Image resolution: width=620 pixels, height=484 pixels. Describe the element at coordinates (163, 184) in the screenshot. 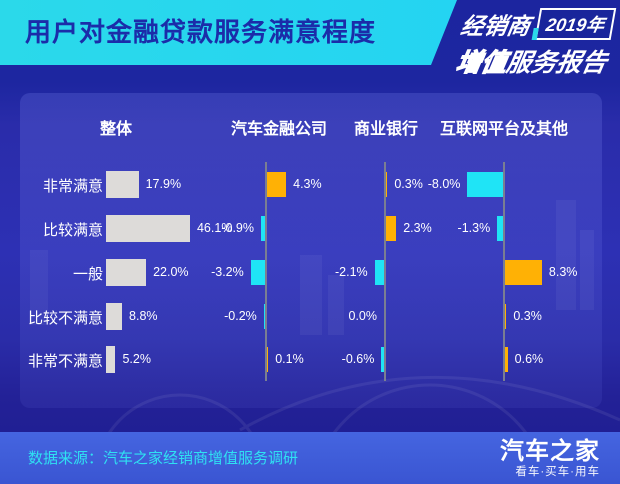

I see `overall-value: 17.9%` at that location.